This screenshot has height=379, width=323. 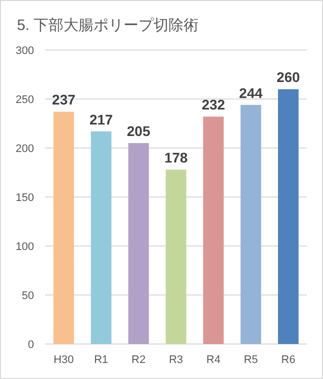 What do you see at coordinates (176, 360) in the screenshot?
I see `x-tick-label: R3` at bounding box center [176, 360].